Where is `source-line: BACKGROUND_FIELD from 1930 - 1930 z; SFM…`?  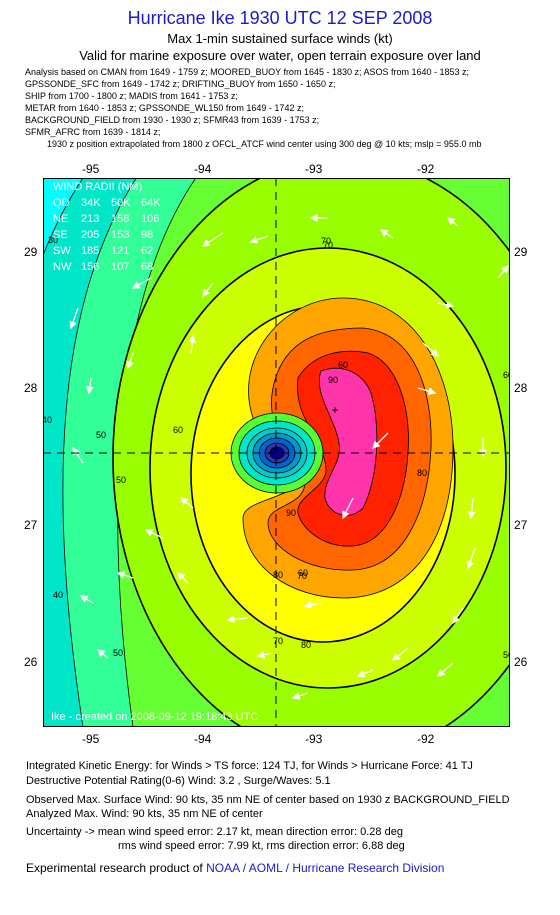
source-line: BACKGROUND_FIELD from 1930 - 1930 z; SFM… is located at coordinates (172, 120).